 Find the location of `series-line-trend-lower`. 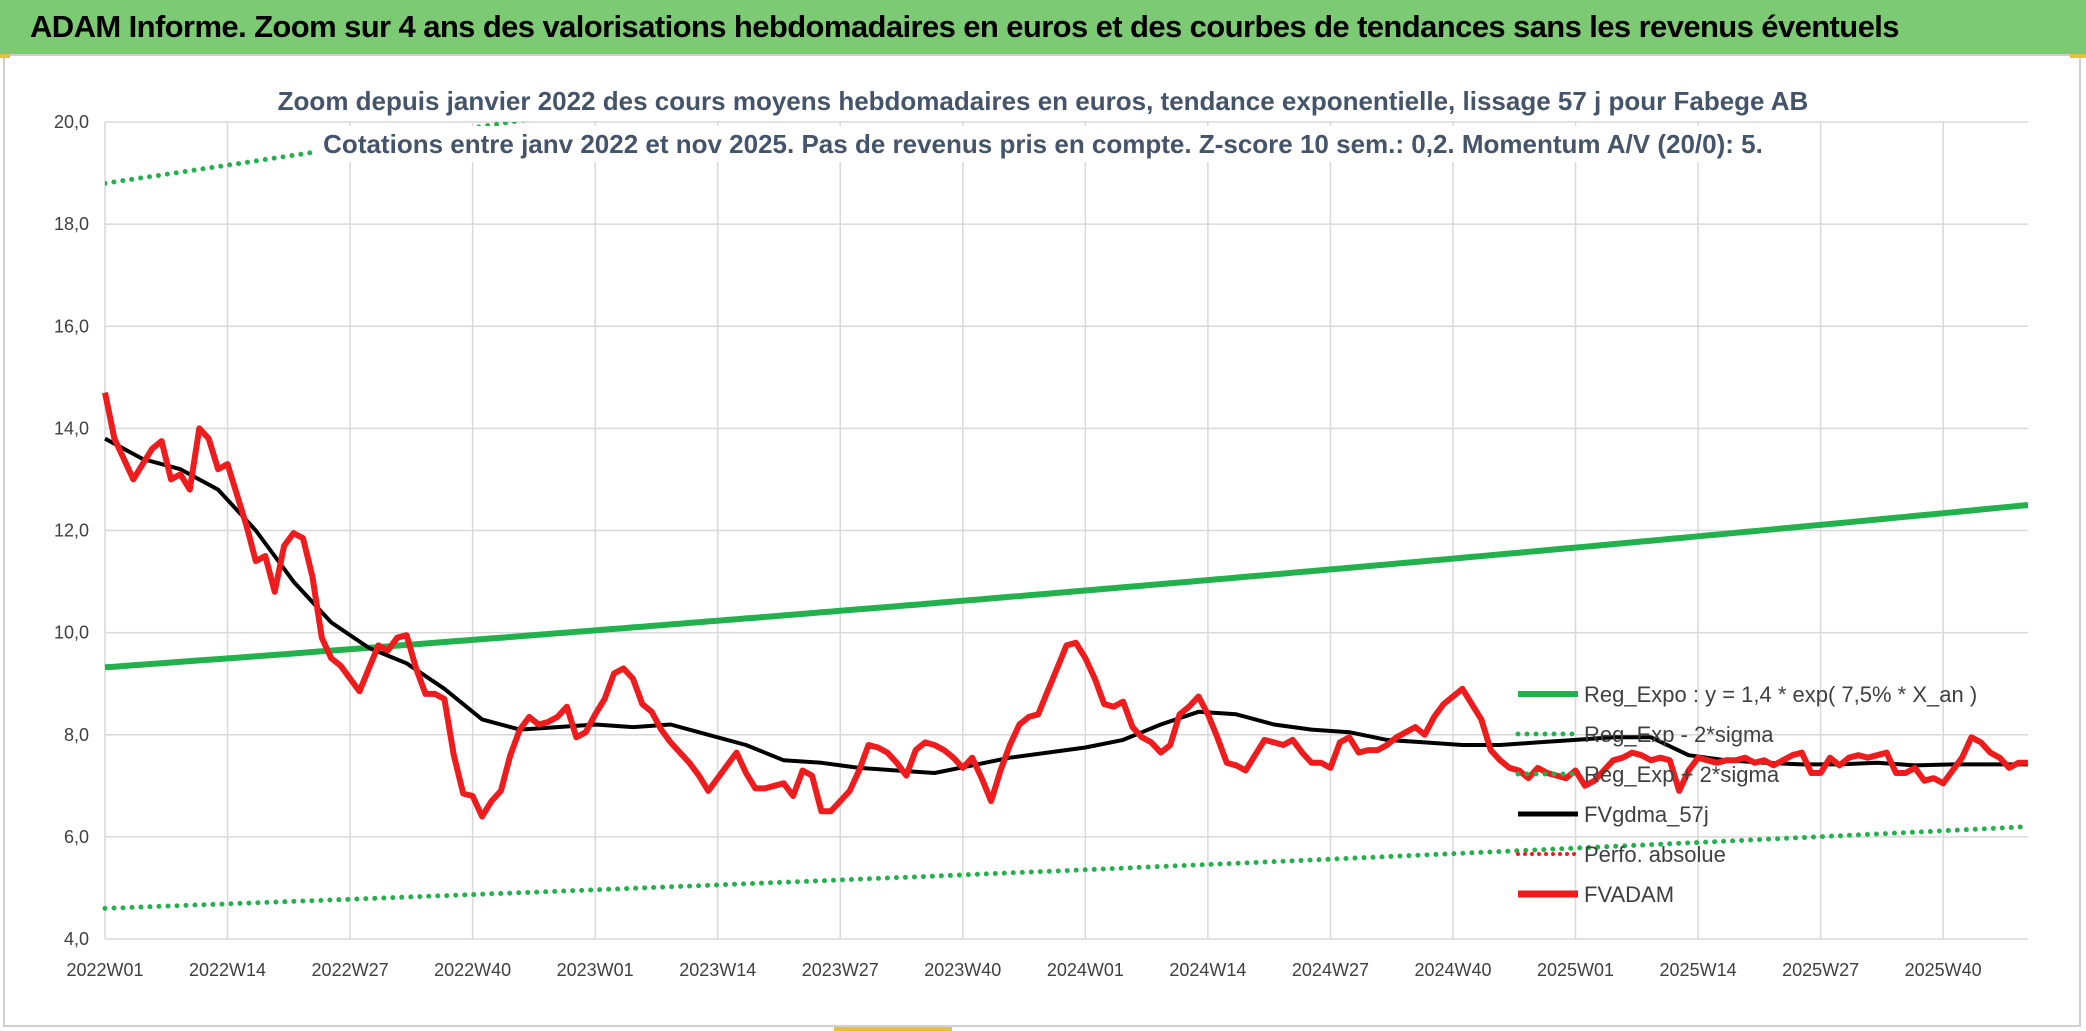

series-line-trend-lower is located at coordinates (1066, 867).